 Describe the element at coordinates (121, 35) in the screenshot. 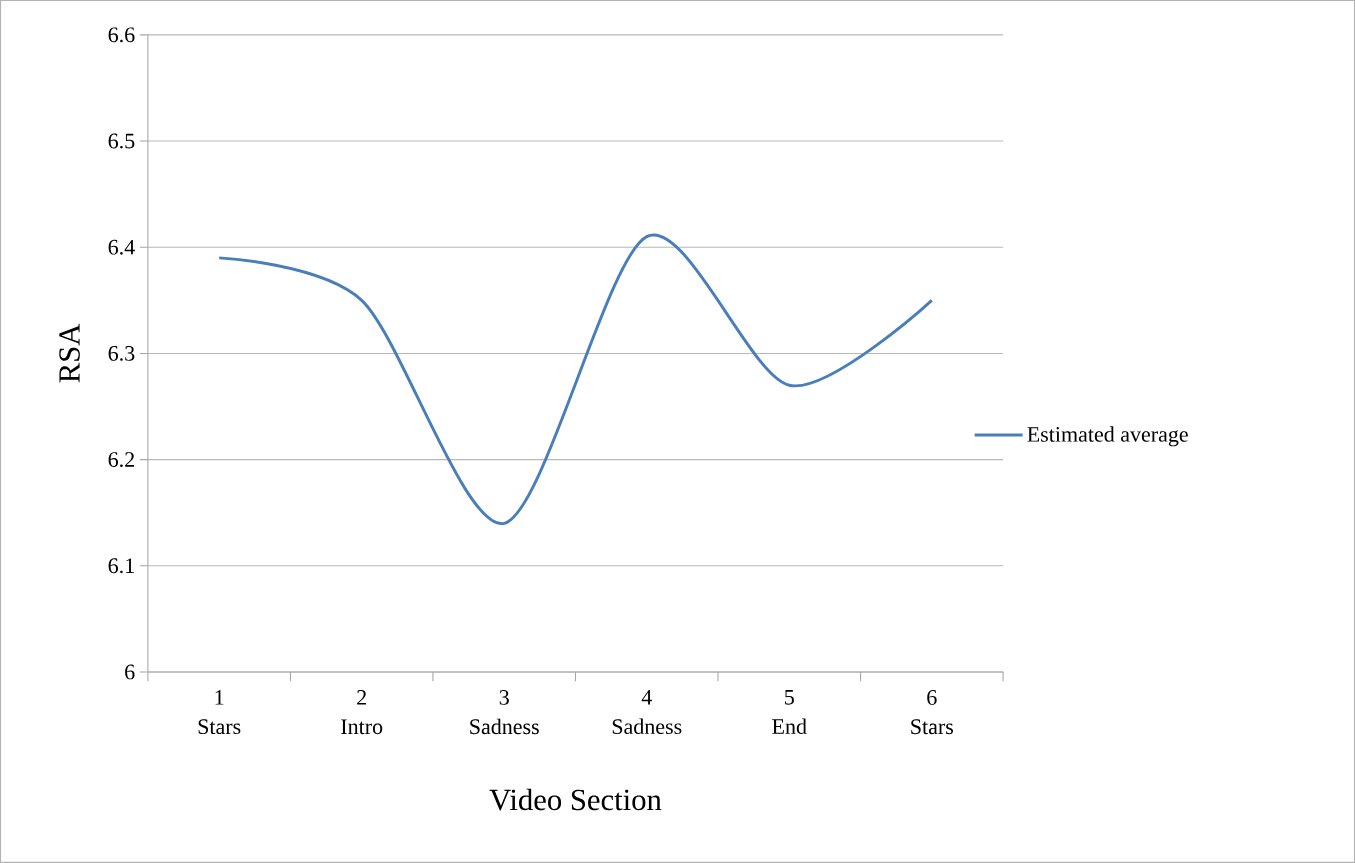

I see `y-tick-label: 6.6` at that location.